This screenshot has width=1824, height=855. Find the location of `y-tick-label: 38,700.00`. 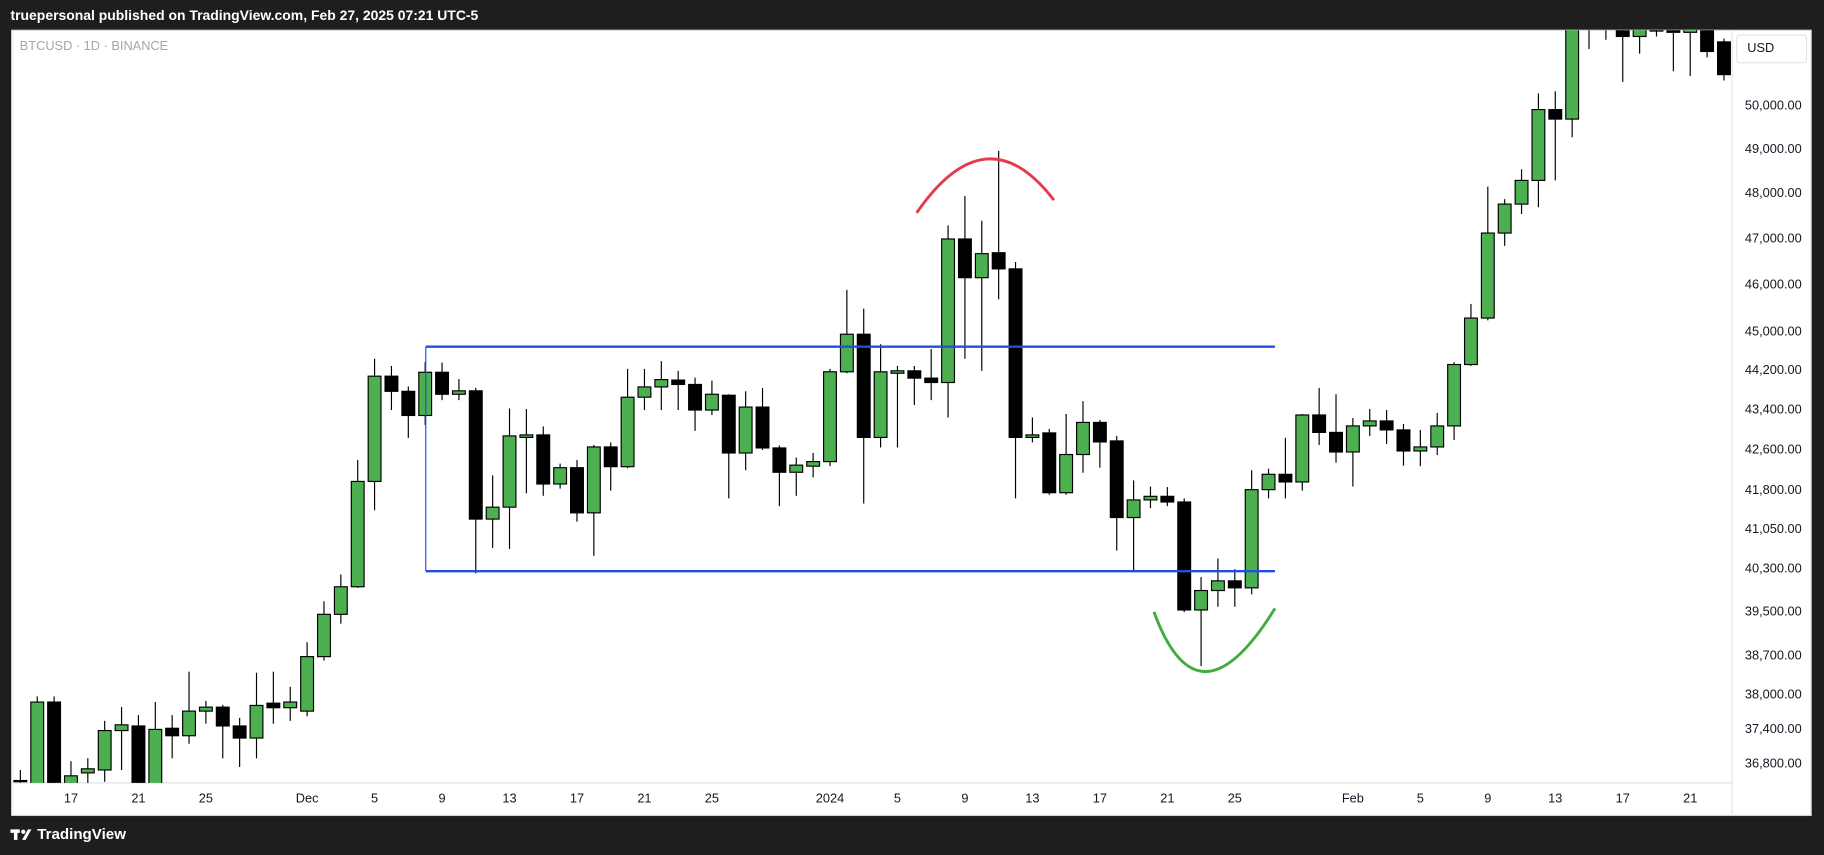

y-tick-label: 38,700.00 is located at coordinates (1773, 654).